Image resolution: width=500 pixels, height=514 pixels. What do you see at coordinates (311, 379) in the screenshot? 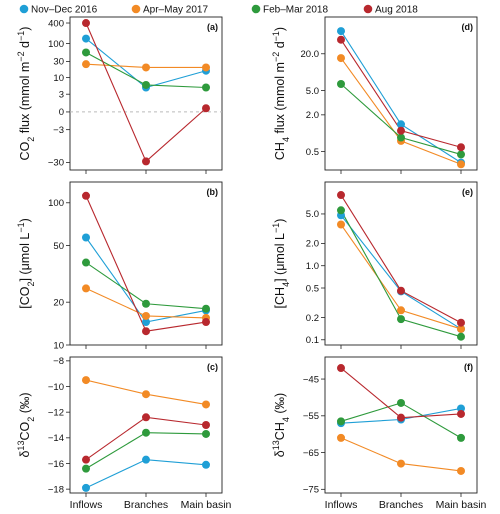
I see `y-tick-label: −45` at bounding box center [311, 379].